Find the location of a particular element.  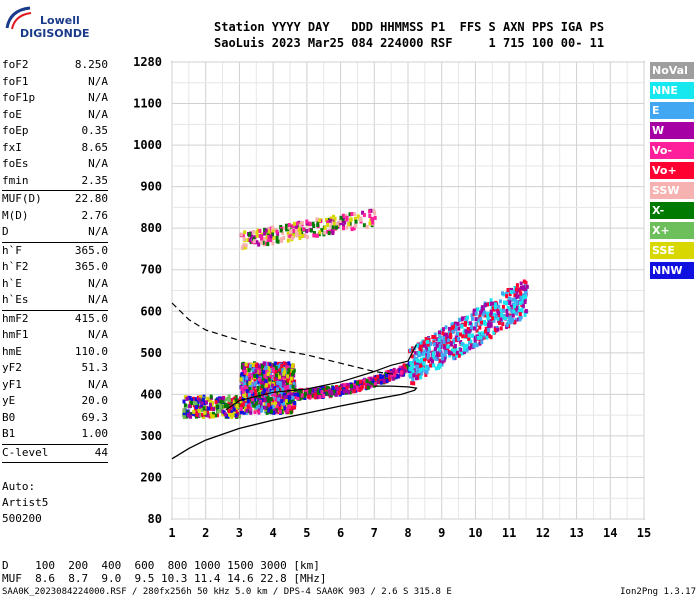

version-label: Ion2Png 1.3.17 is located at coordinates (658, 592).